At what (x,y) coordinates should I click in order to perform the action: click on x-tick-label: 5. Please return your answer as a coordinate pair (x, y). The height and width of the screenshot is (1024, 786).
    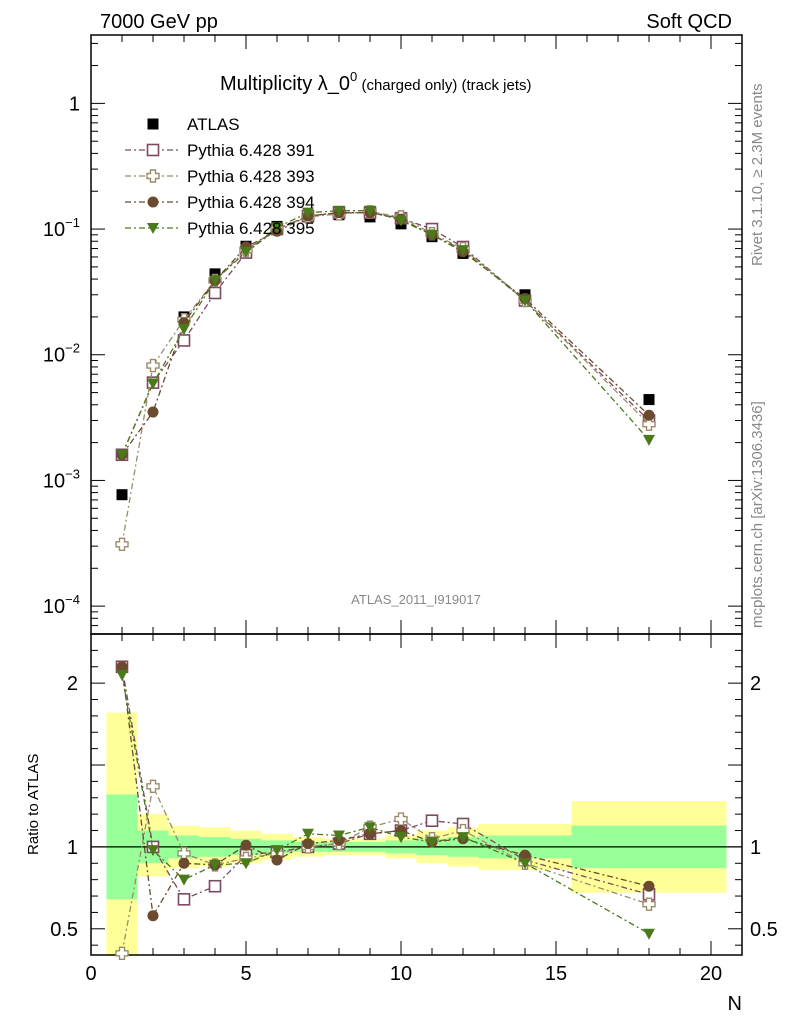
    Looking at the image, I should click on (245, 974).